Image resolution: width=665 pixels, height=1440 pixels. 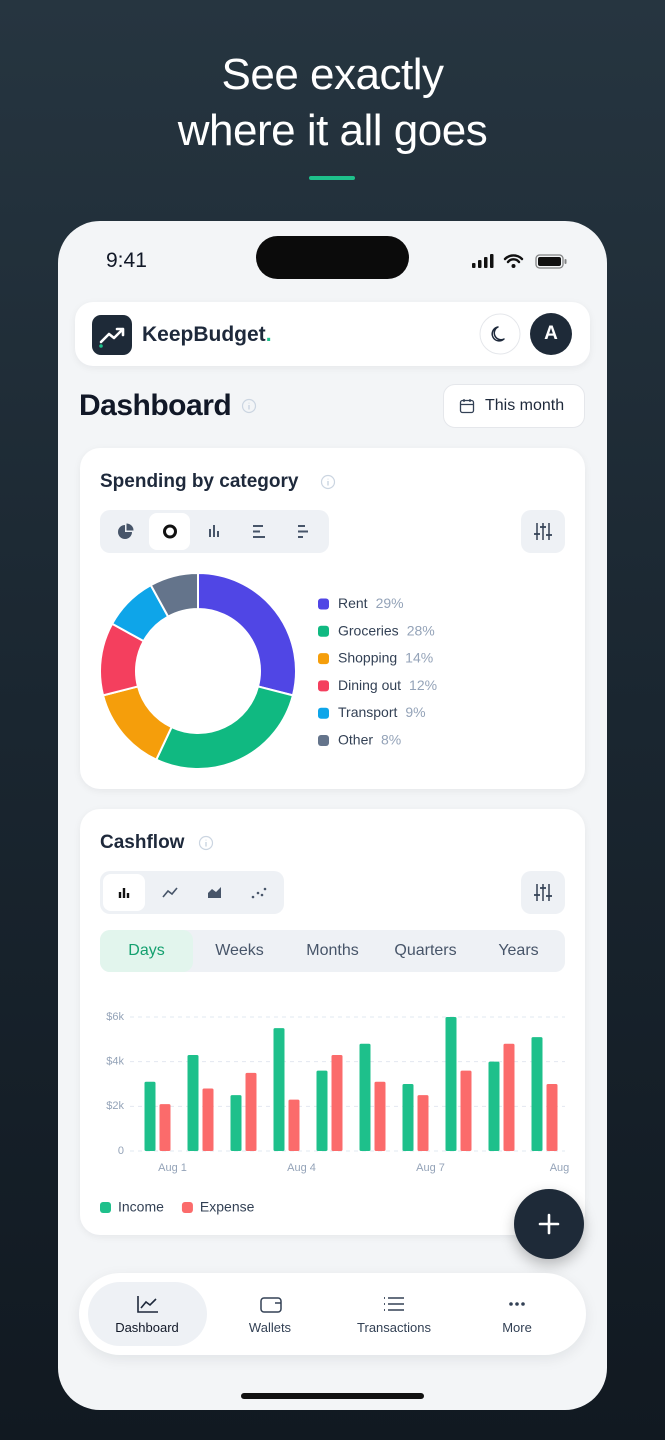 I want to click on nav-active-bg, so click(x=147, y=1314).